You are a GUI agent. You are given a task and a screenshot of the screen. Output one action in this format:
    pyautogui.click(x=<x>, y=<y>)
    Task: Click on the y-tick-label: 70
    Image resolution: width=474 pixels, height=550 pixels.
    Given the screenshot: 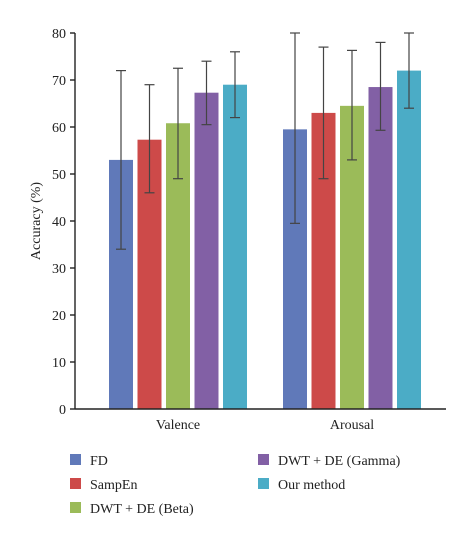 What is the action you would take?
    pyautogui.click(x=59, y=81)
    